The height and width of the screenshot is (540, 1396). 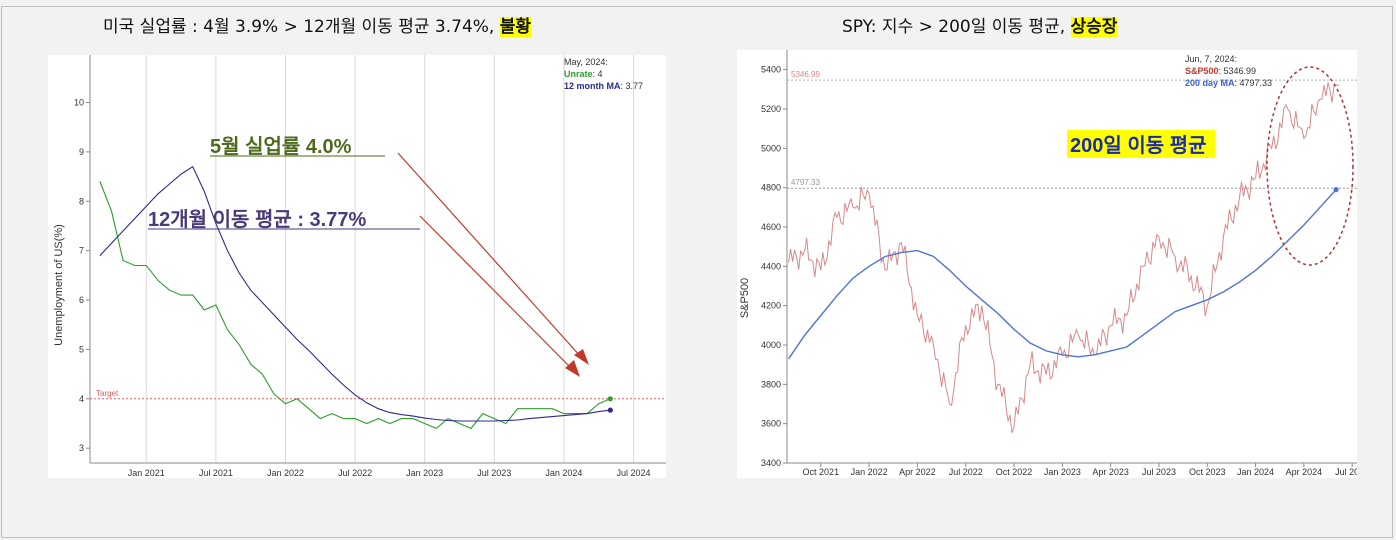 I want to click on left-x-tick-label: Jan 2021, so click(x=146, y=473).